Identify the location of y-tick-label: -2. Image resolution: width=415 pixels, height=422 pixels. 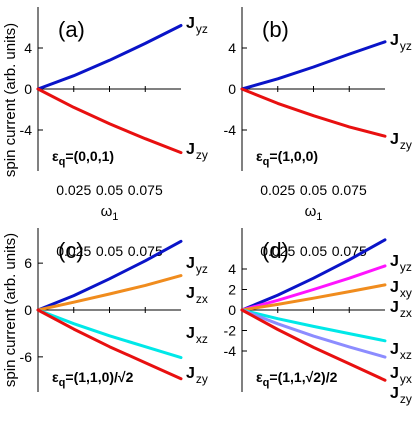
(230, 331).